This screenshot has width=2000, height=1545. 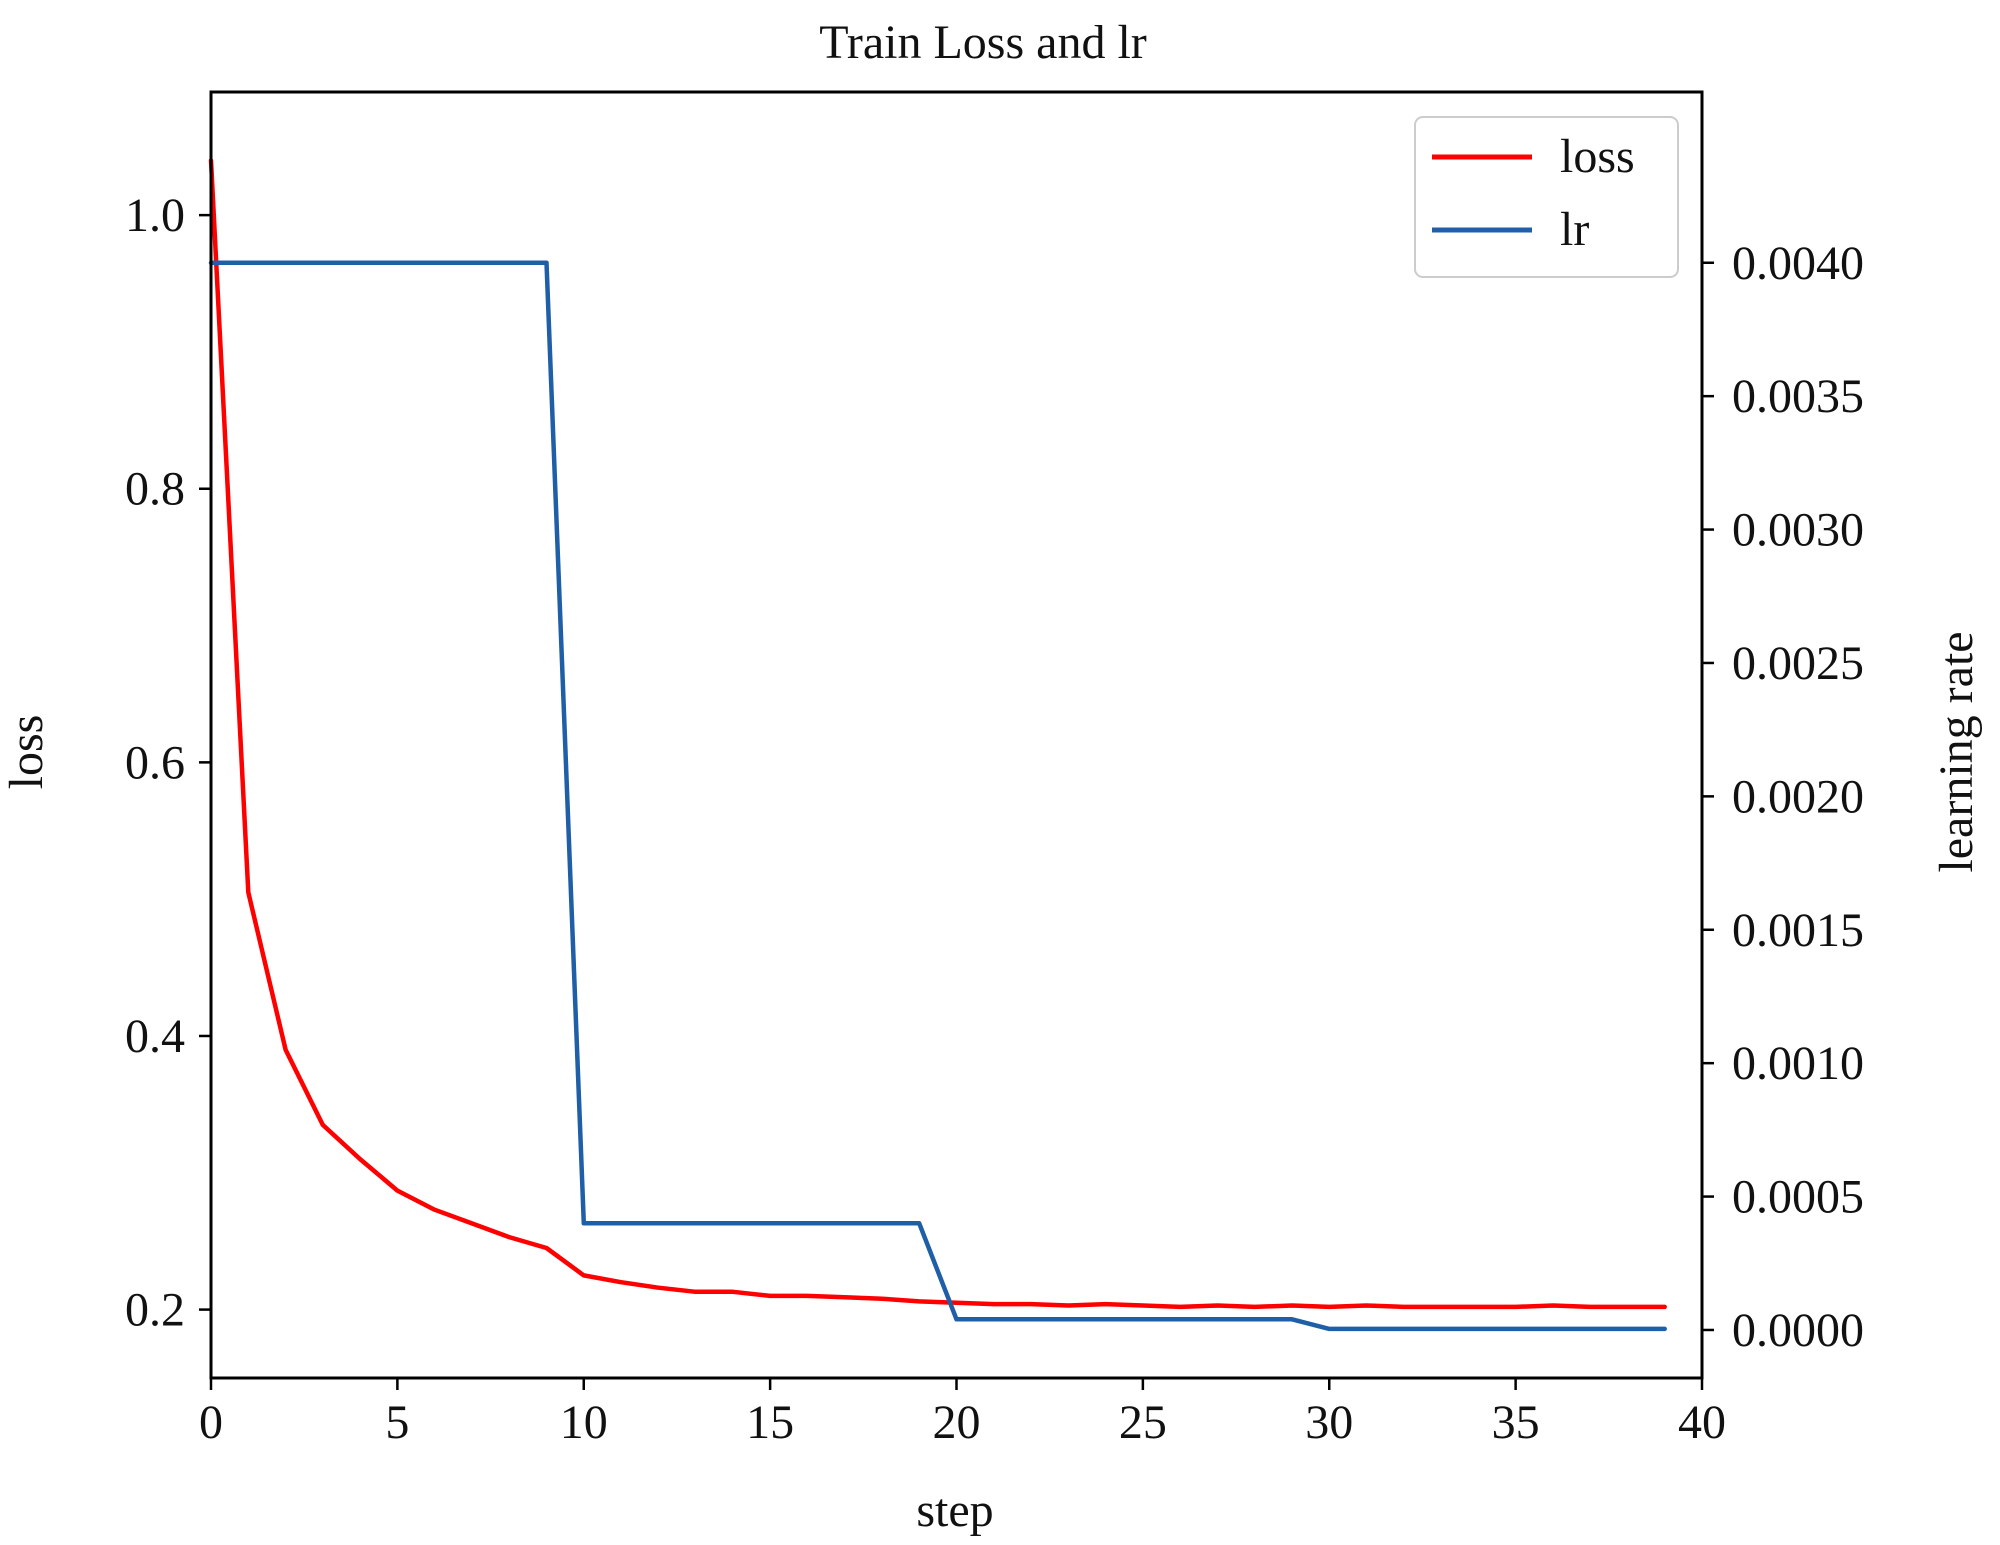 What do you see at coordinates (155, 1310) in the screenshot?
I see `y-tick-label: 0.2` at bounding box center [155, 1310].